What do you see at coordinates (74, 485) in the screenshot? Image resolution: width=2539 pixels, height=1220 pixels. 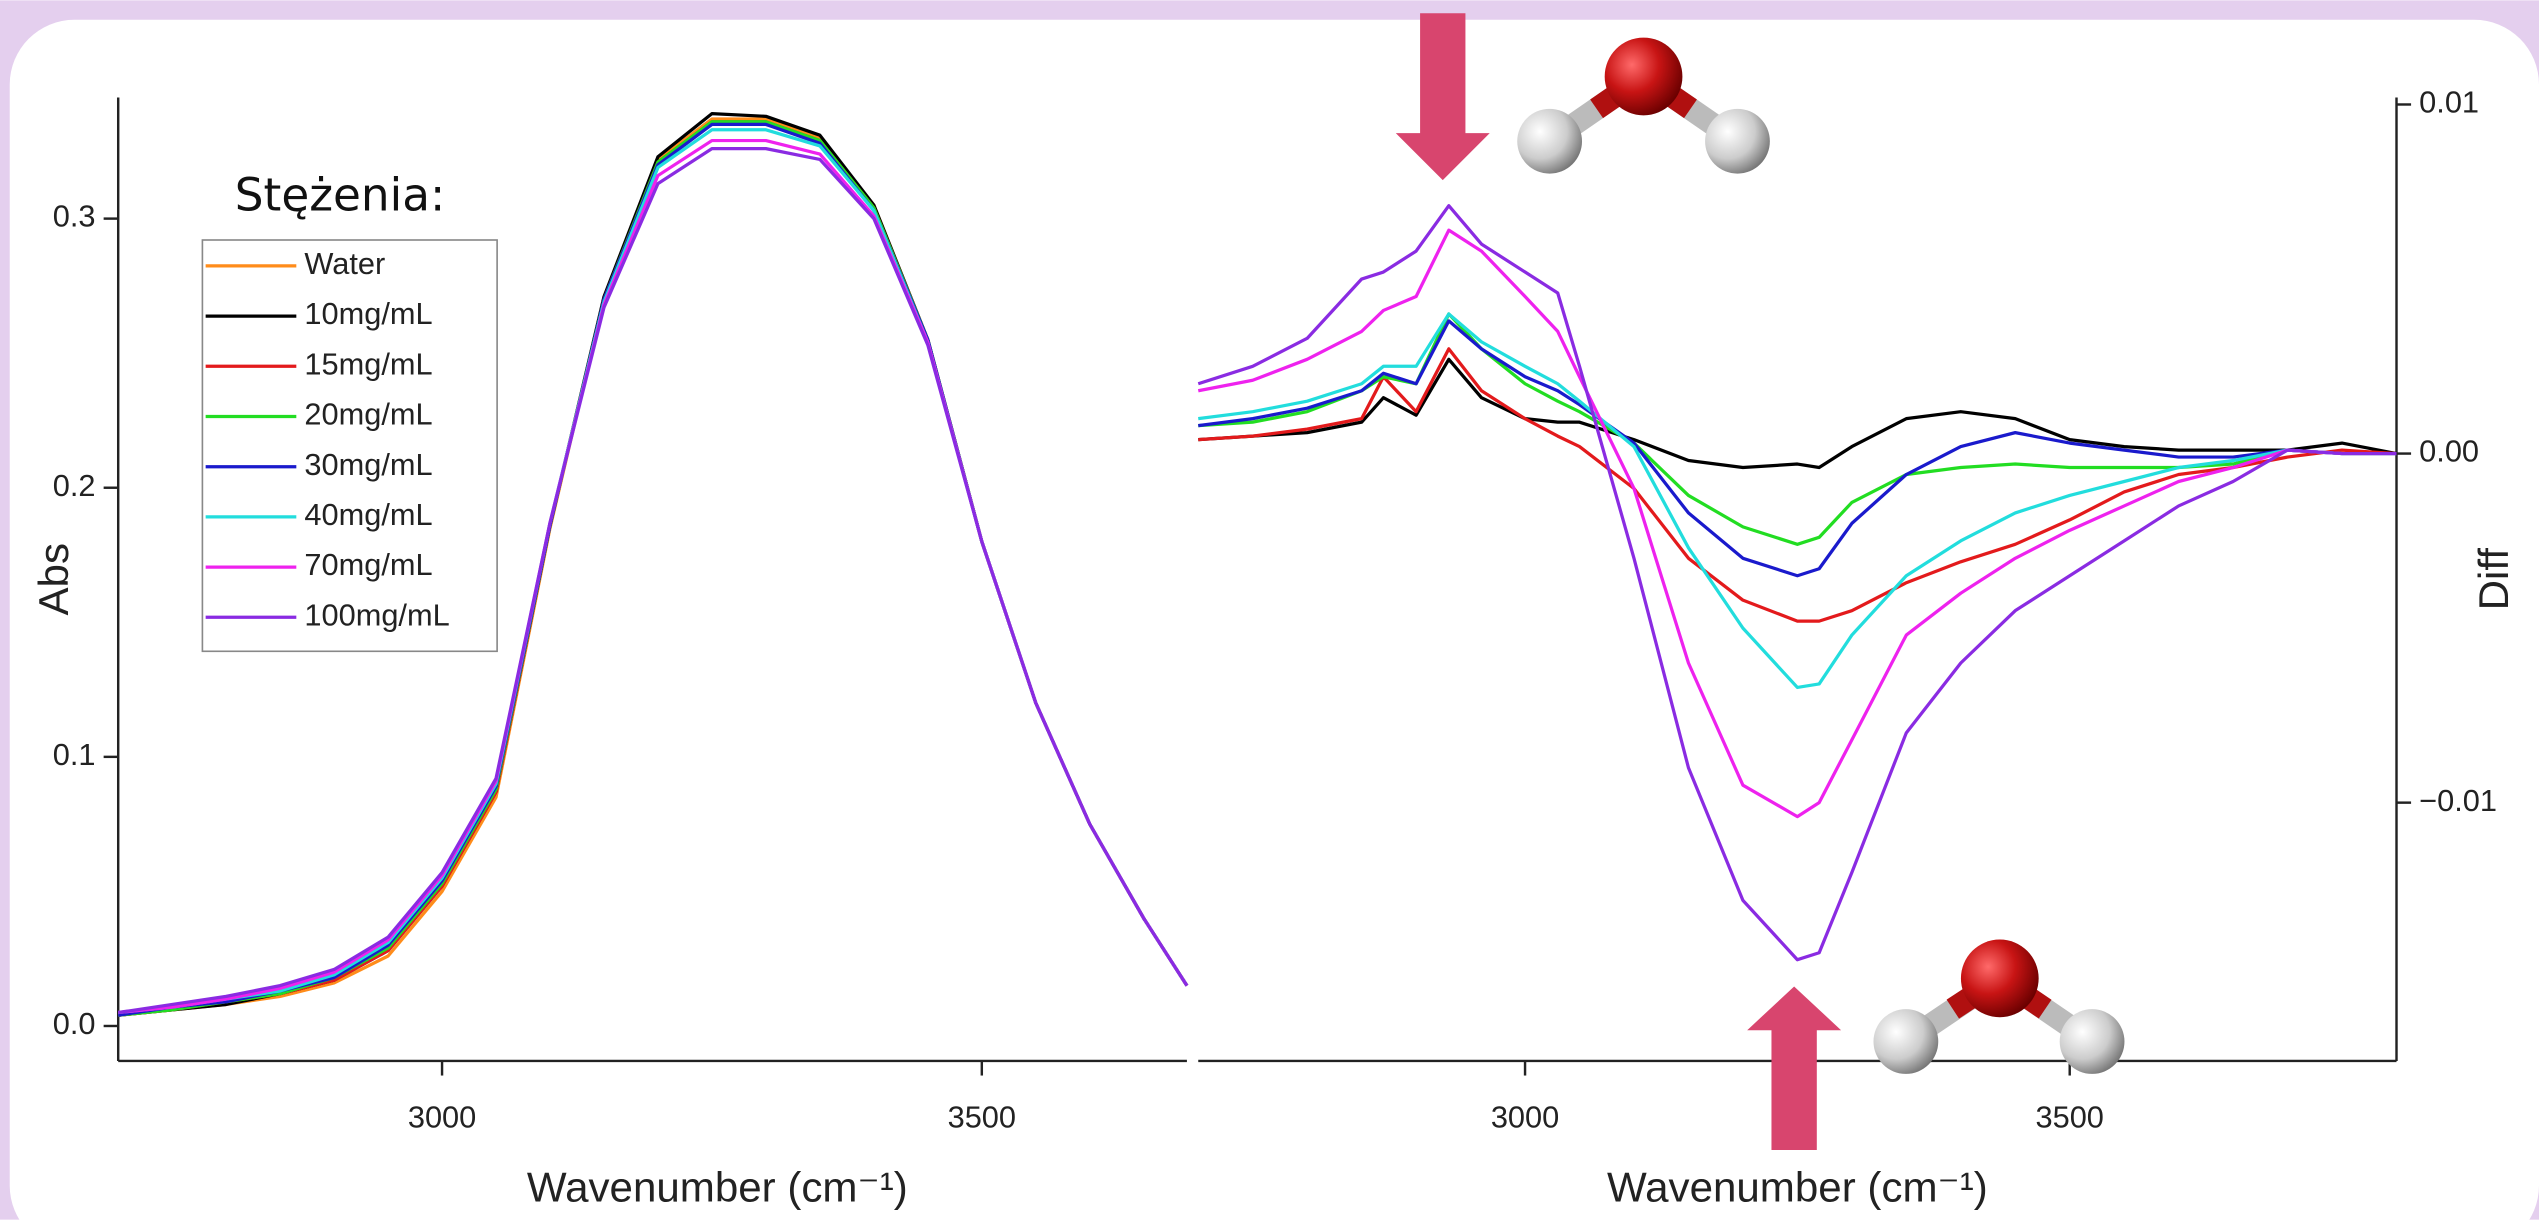 I see `y-tick-label: 0.2` at bounding box center [74, 485].